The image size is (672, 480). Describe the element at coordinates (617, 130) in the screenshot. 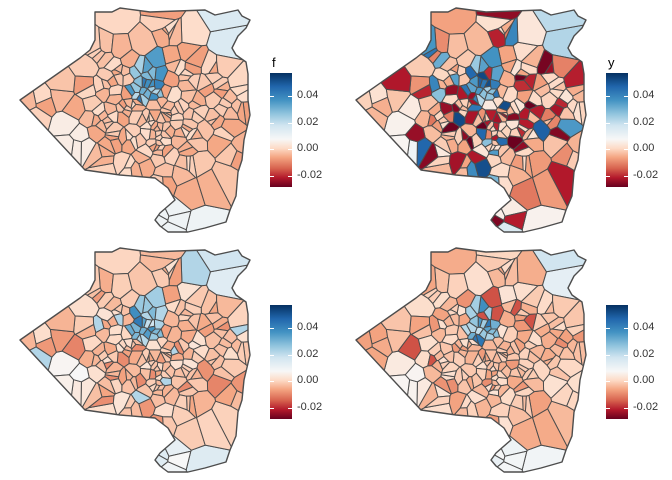

I see `legend-color-bar` at that location.